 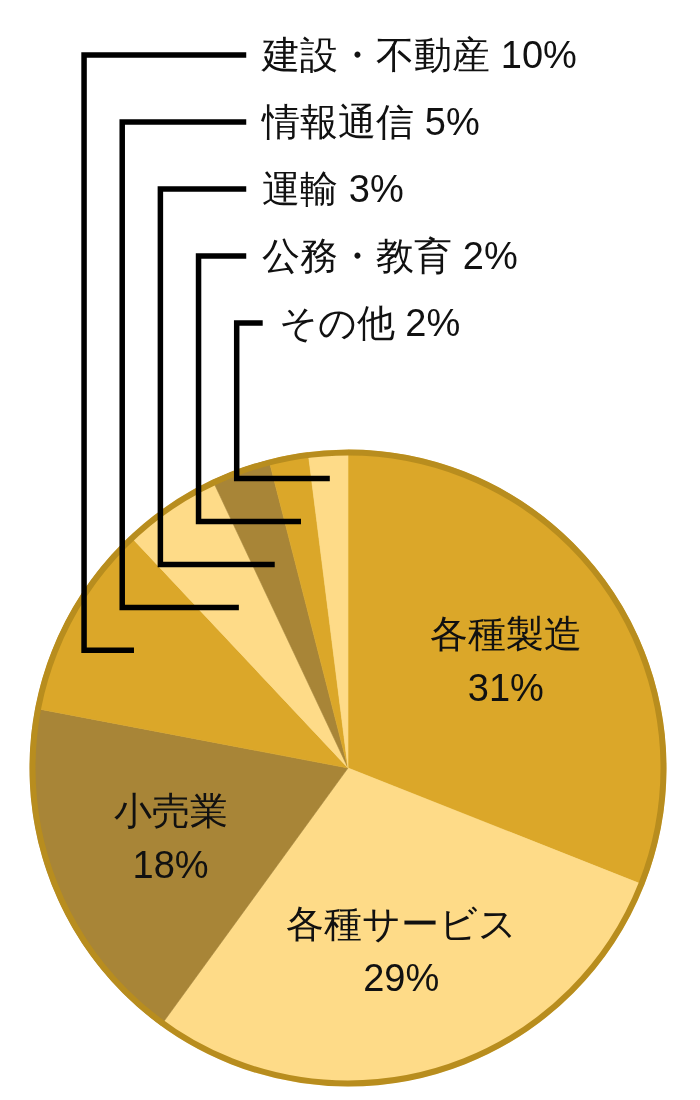 What do you see at coordinates (419, 55) in the screenshot?
I see `slice-label: 建設・不動産 10%` at bounding box center [419, 55].